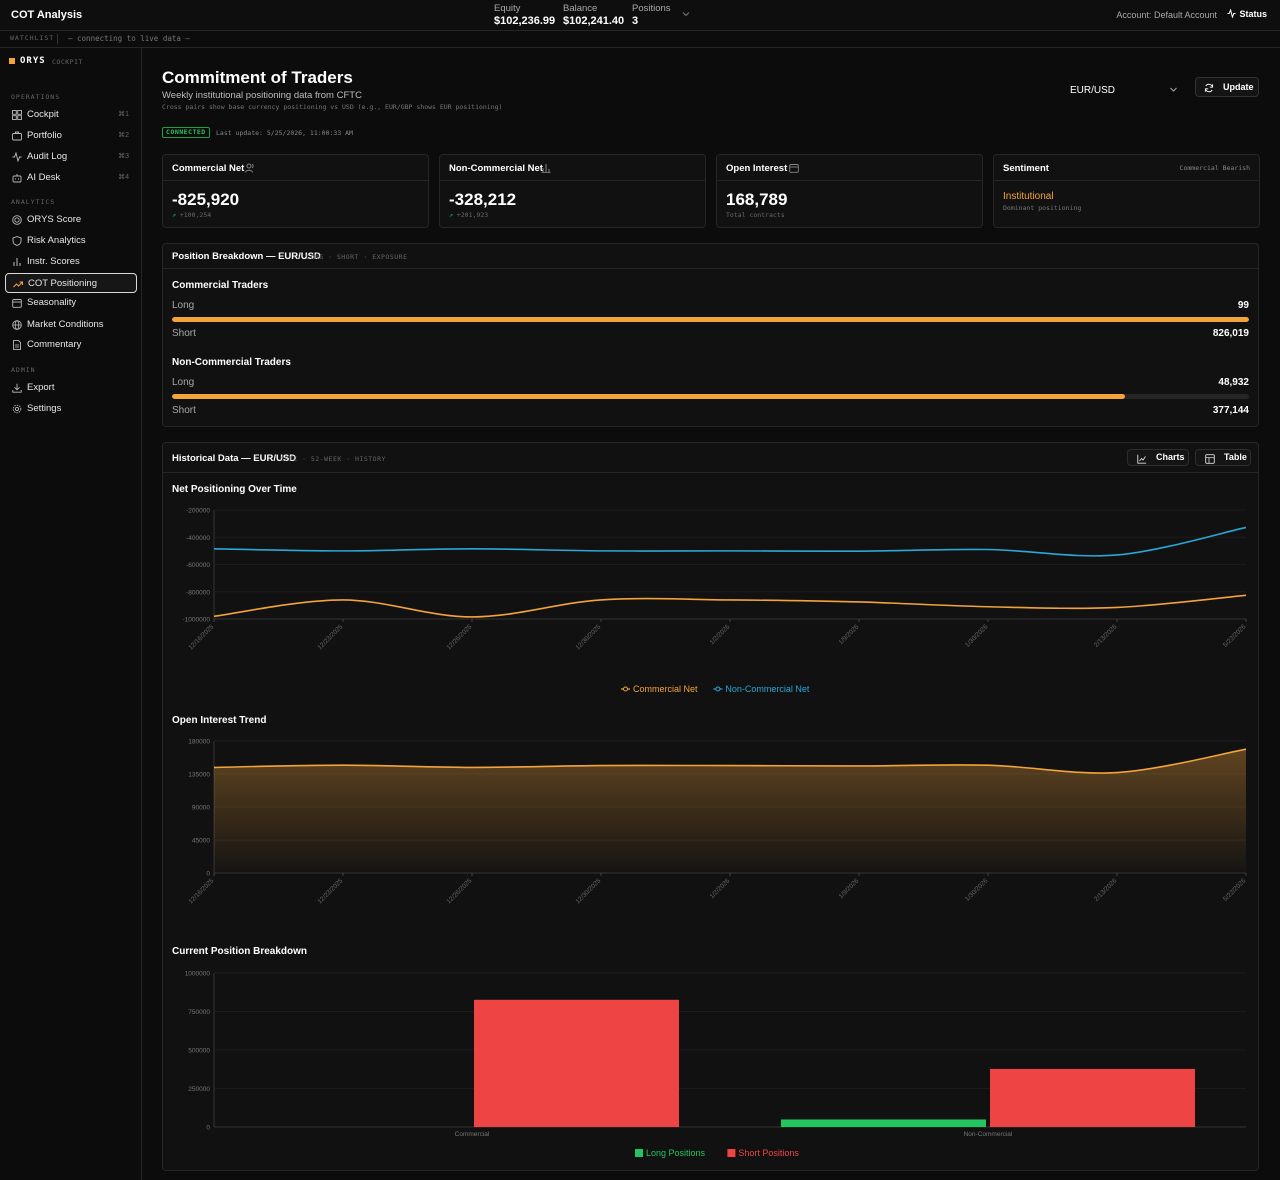 The image size is (1280, 1180). What do you see at coordinates (524, 15) in the screenshot?
I see `equity-kpi: Equity $102,236.99` at bounding box center [524, 15].